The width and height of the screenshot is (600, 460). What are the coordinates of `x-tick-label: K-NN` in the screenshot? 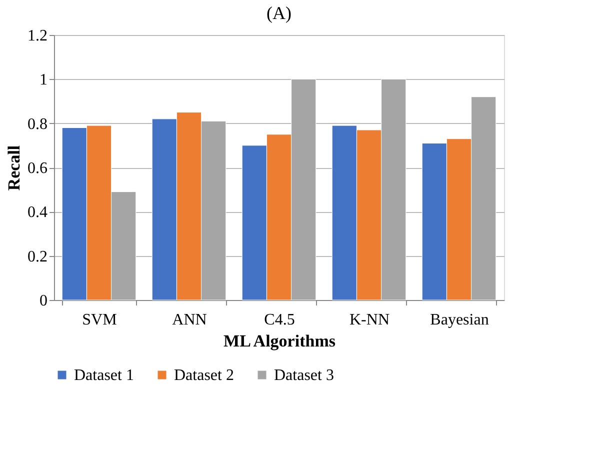 It's located at (370, 320).